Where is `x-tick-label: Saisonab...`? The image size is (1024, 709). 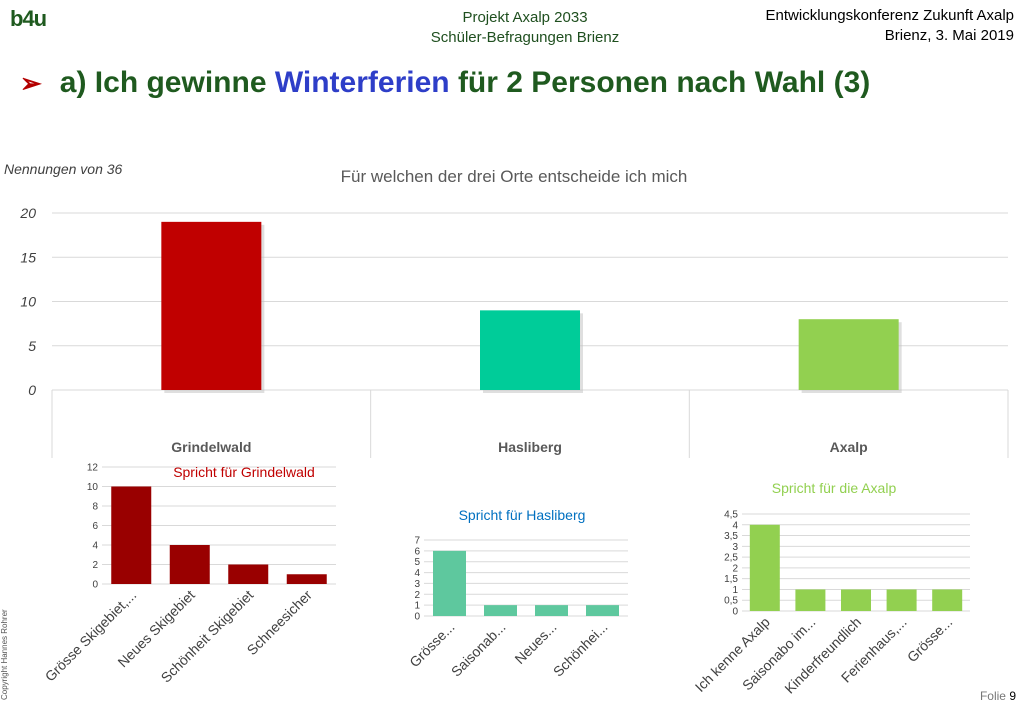 x-tick-label: Saisonab... is located at coordinates (478, 649).